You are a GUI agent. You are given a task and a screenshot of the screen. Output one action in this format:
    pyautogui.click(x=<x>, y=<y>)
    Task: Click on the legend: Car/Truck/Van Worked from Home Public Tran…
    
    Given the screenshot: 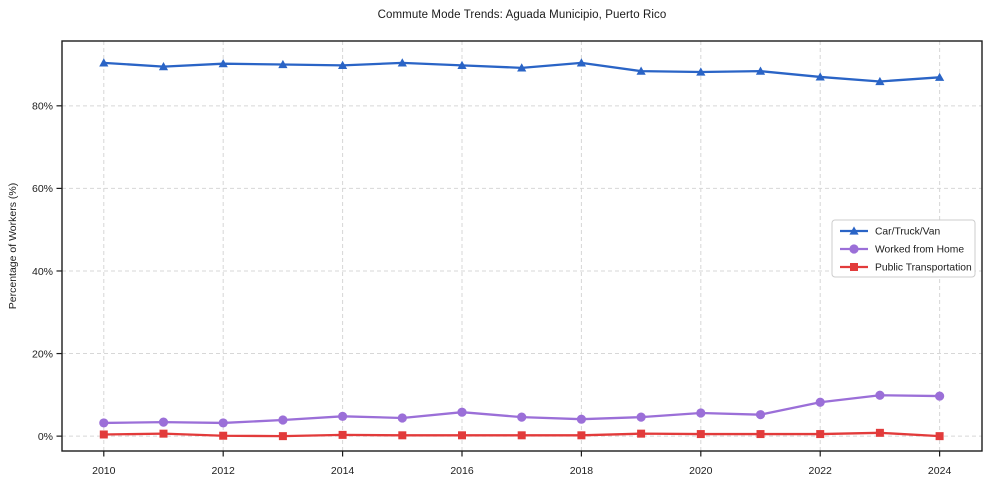 What is the action you would take?
    pyautogui.click(x=903, y=248)
    